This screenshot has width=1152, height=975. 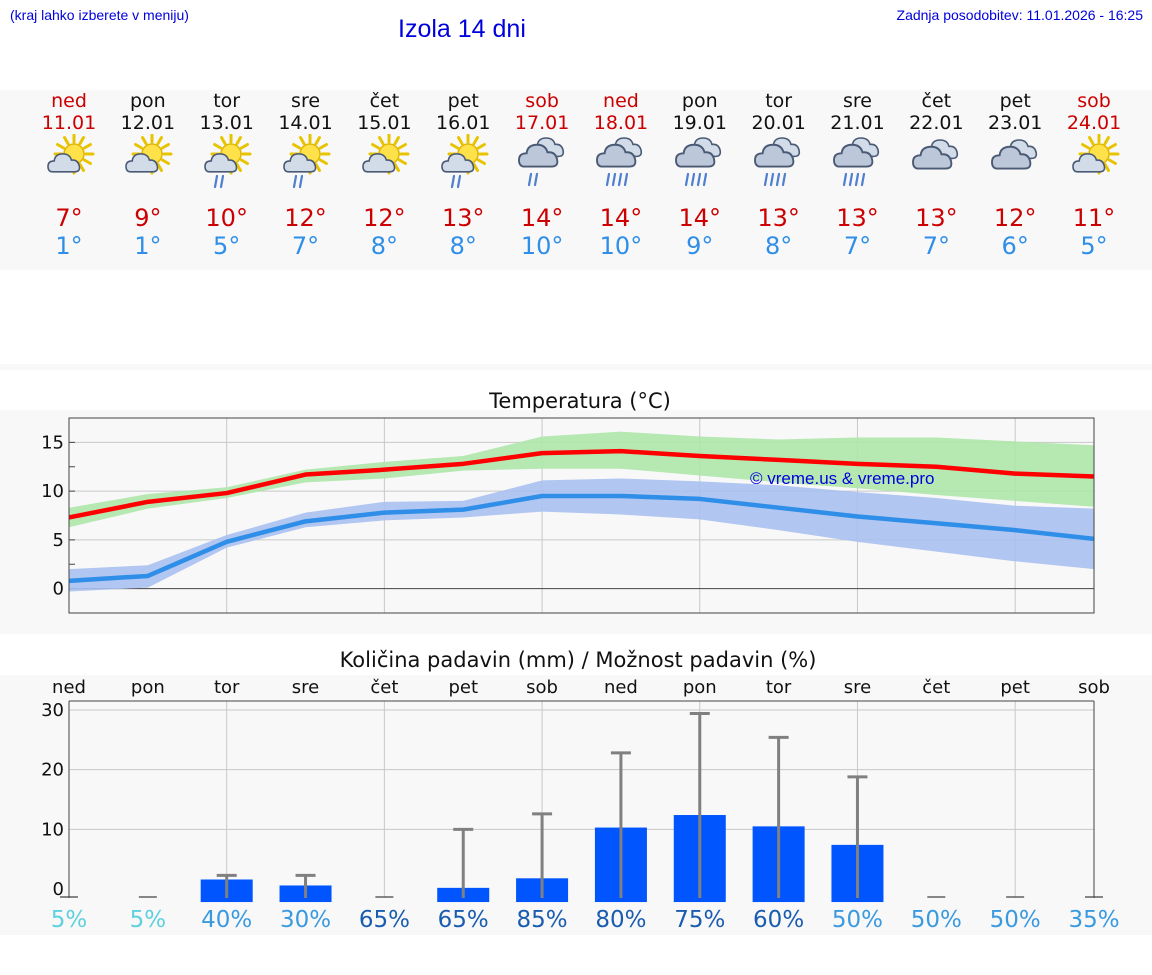 I want to click on day-column: sre 21.01 13° 7°, so click(x=857, y=175).